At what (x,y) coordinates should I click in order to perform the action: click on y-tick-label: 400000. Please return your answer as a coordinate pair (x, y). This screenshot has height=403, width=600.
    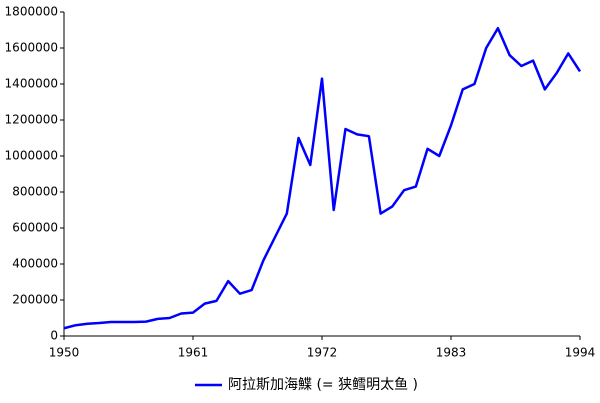
    Looking at the image, I should click on (35, 264).